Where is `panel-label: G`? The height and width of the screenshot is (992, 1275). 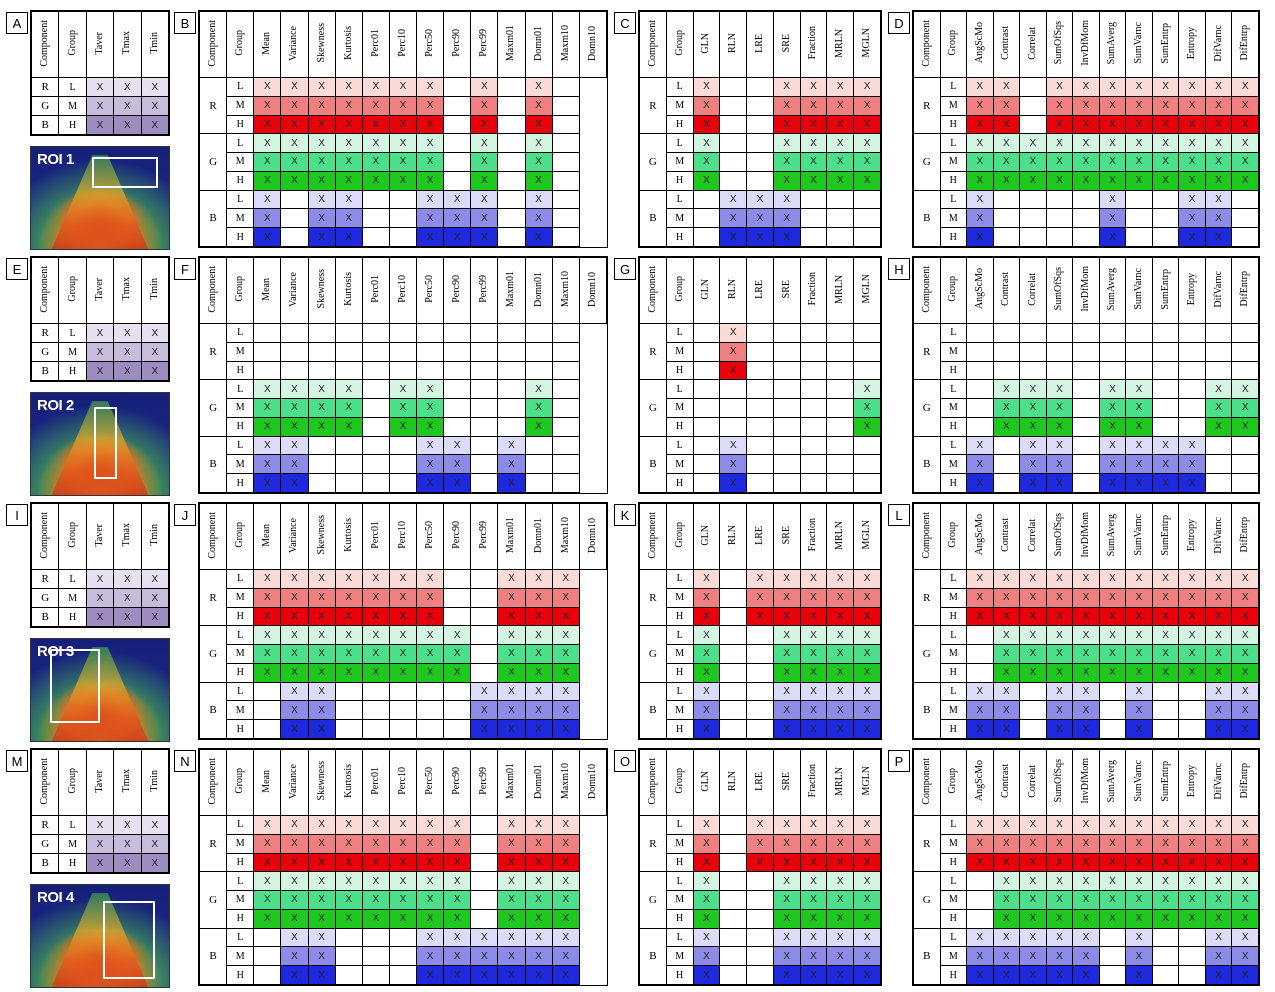 panel-label: G is located at coordinates (625, 269).